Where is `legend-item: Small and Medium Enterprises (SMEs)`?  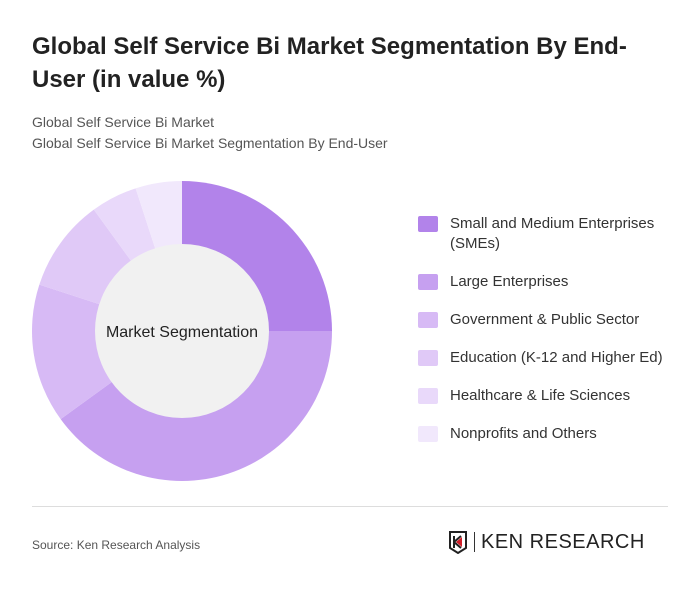
legend-item: Small and Medium Enterprises (SMEs) is located at coordinates (548, 234).